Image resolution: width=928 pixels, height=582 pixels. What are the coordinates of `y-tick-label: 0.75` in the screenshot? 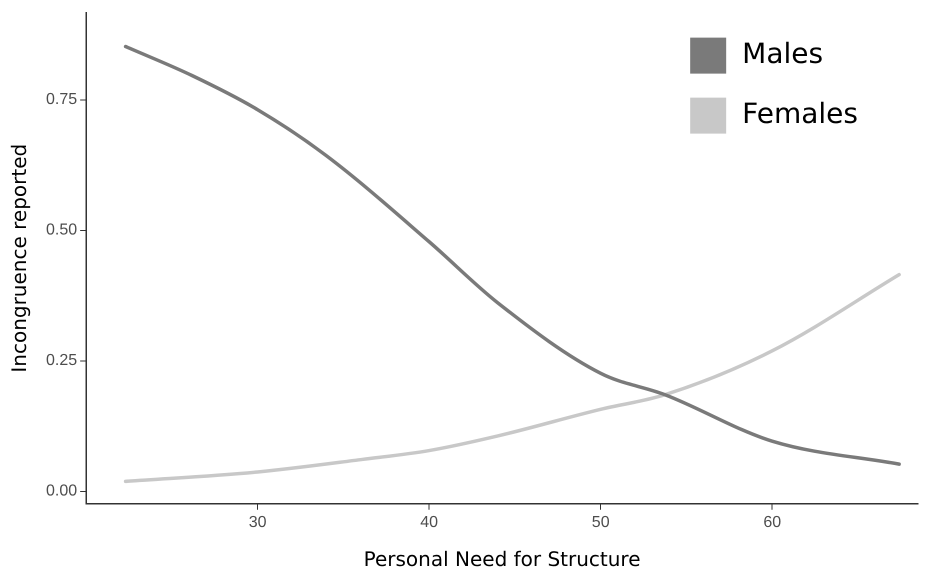 It's located at (62, 99).